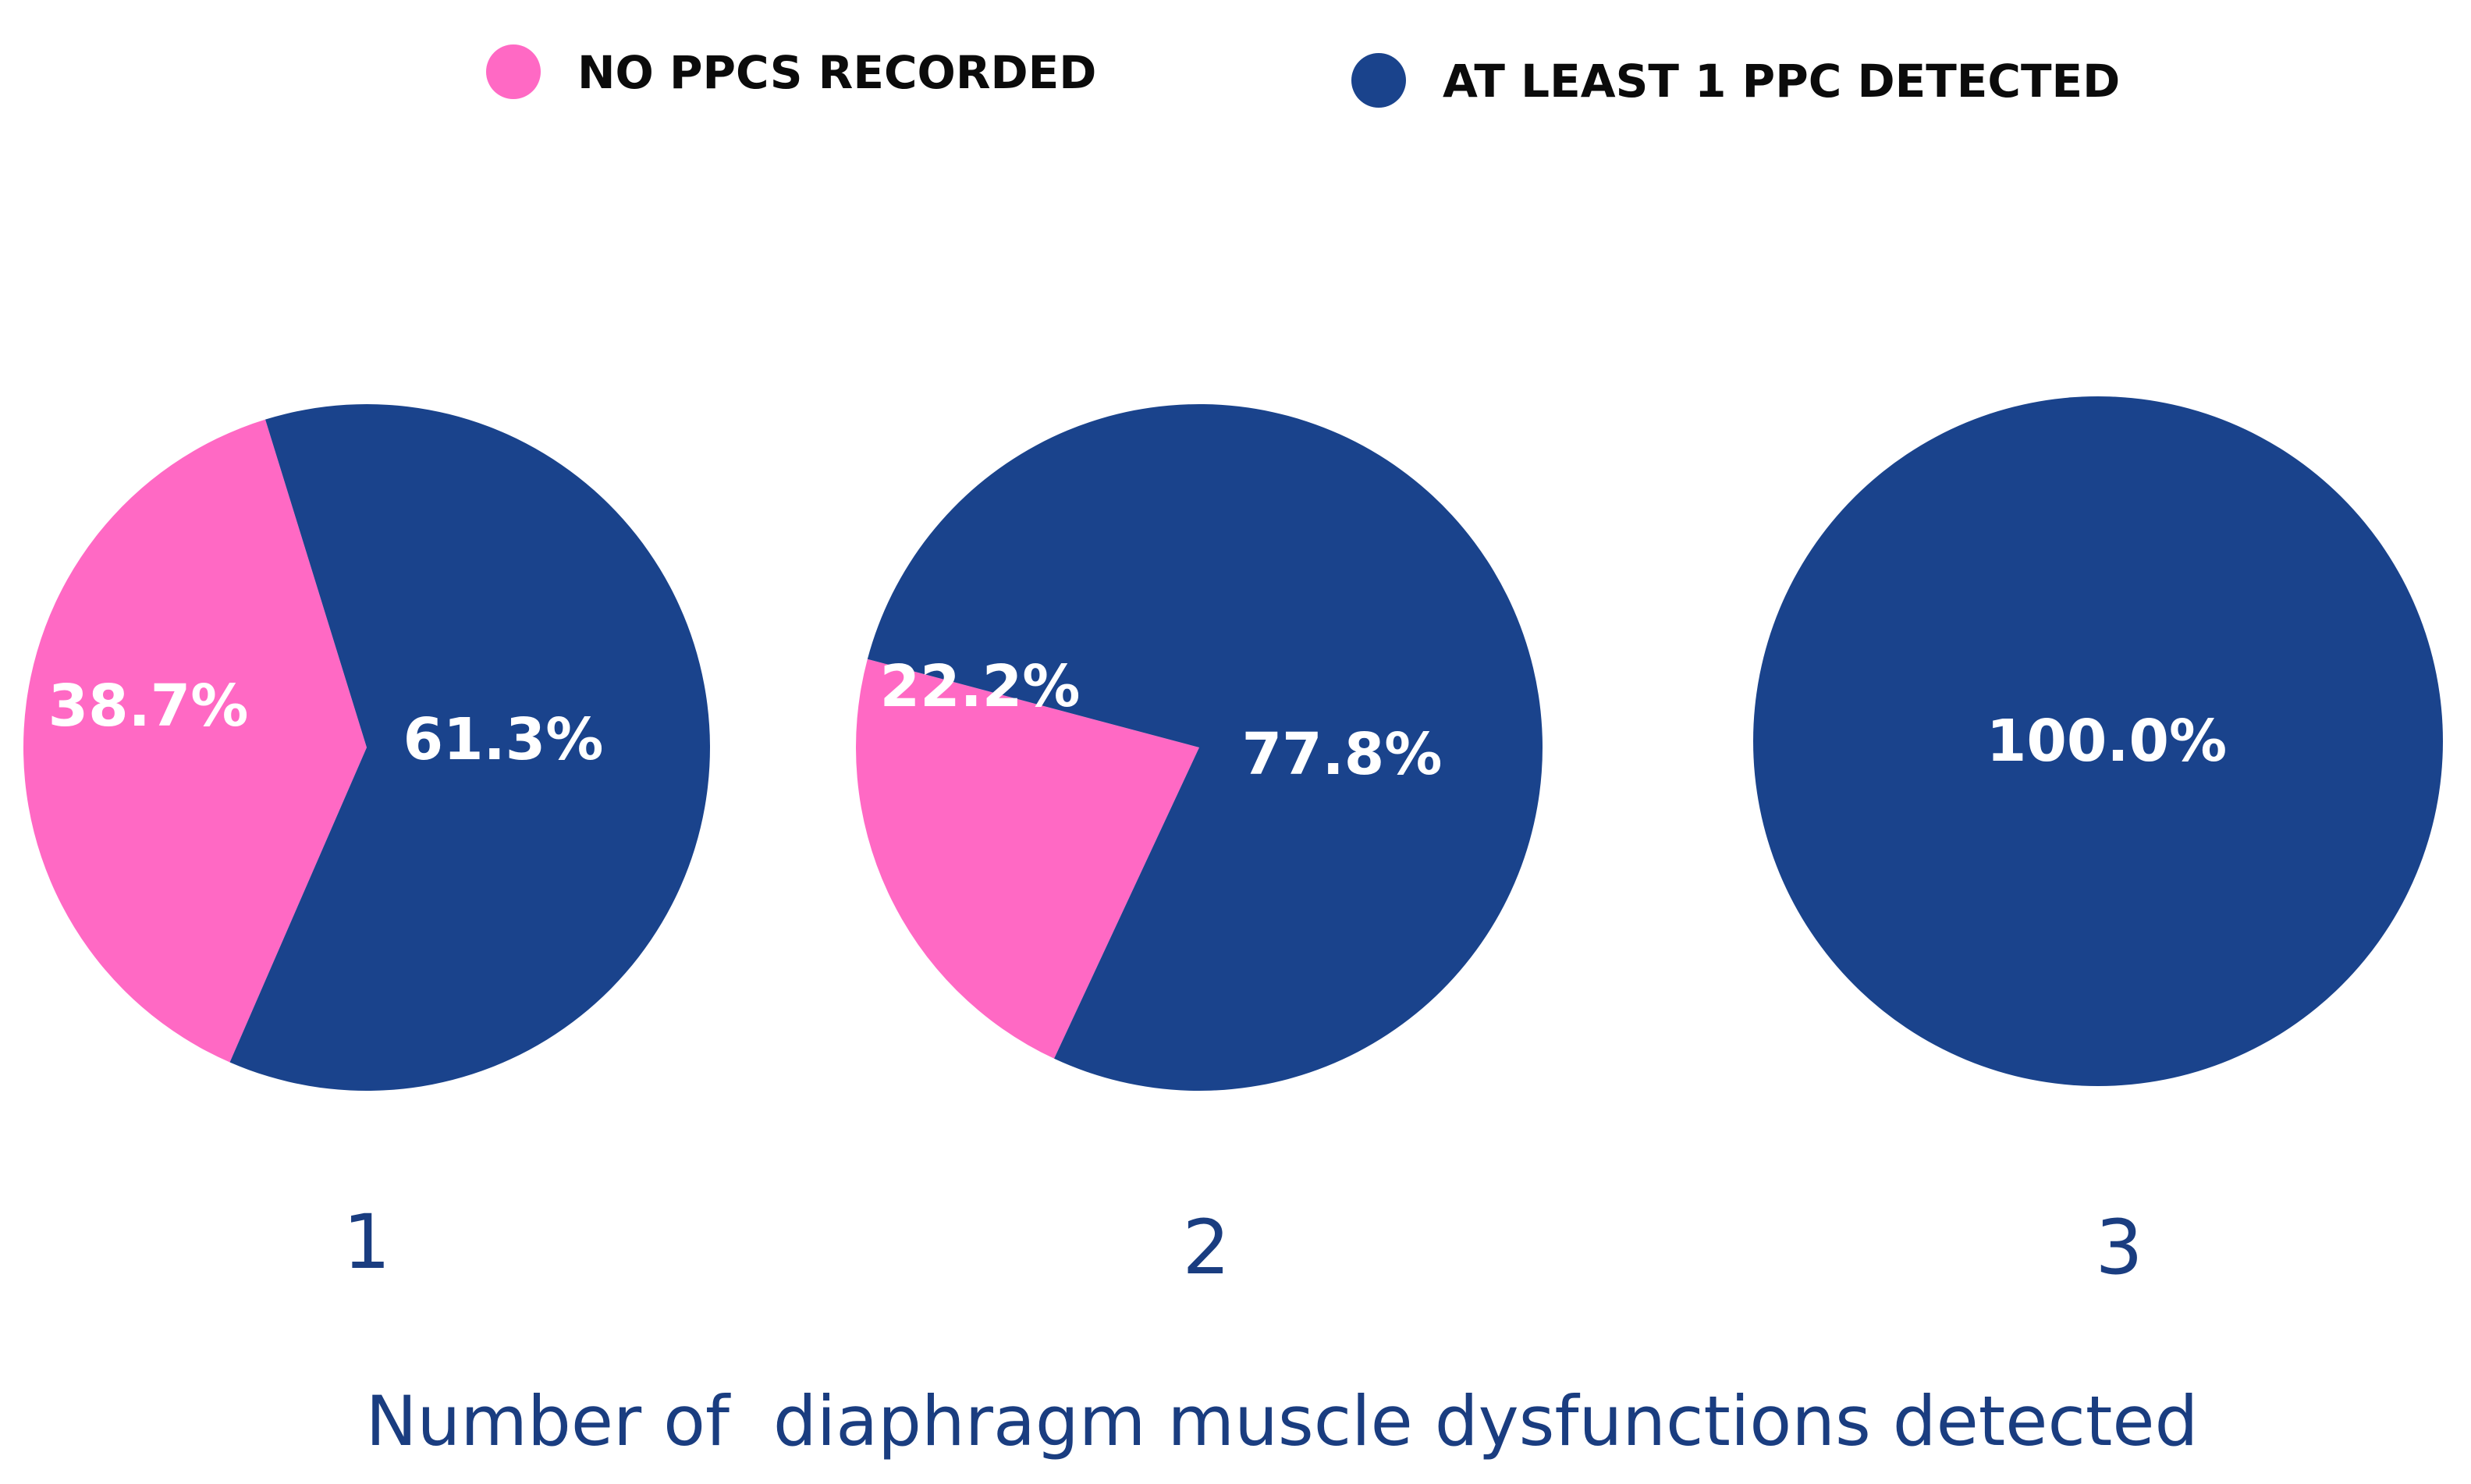 The width and height of the screenshot is (2471, 1484). What do you see at coordinates (513, 71) in the screenshot?
I see `legend-swatch-no-ppcs` at bounding box center [513, 71].